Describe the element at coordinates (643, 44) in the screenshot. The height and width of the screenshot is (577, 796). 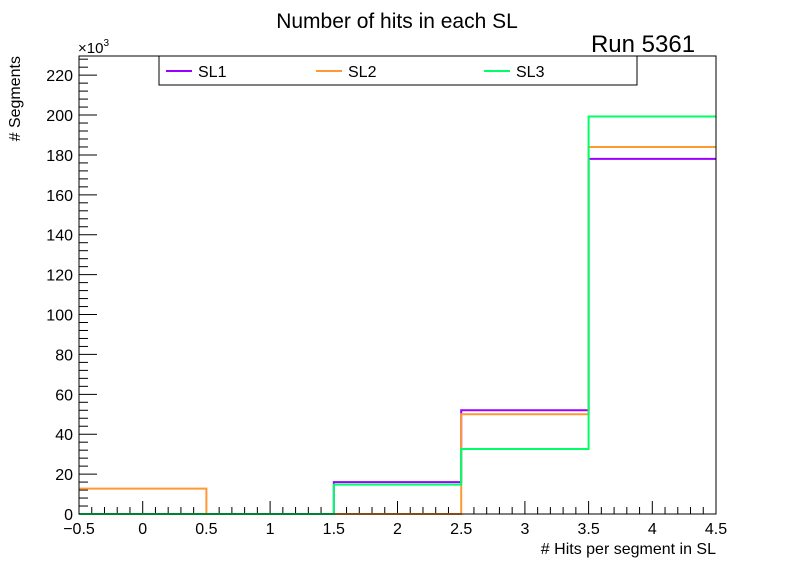
I see `run-annotation: Run 5361` at that location.